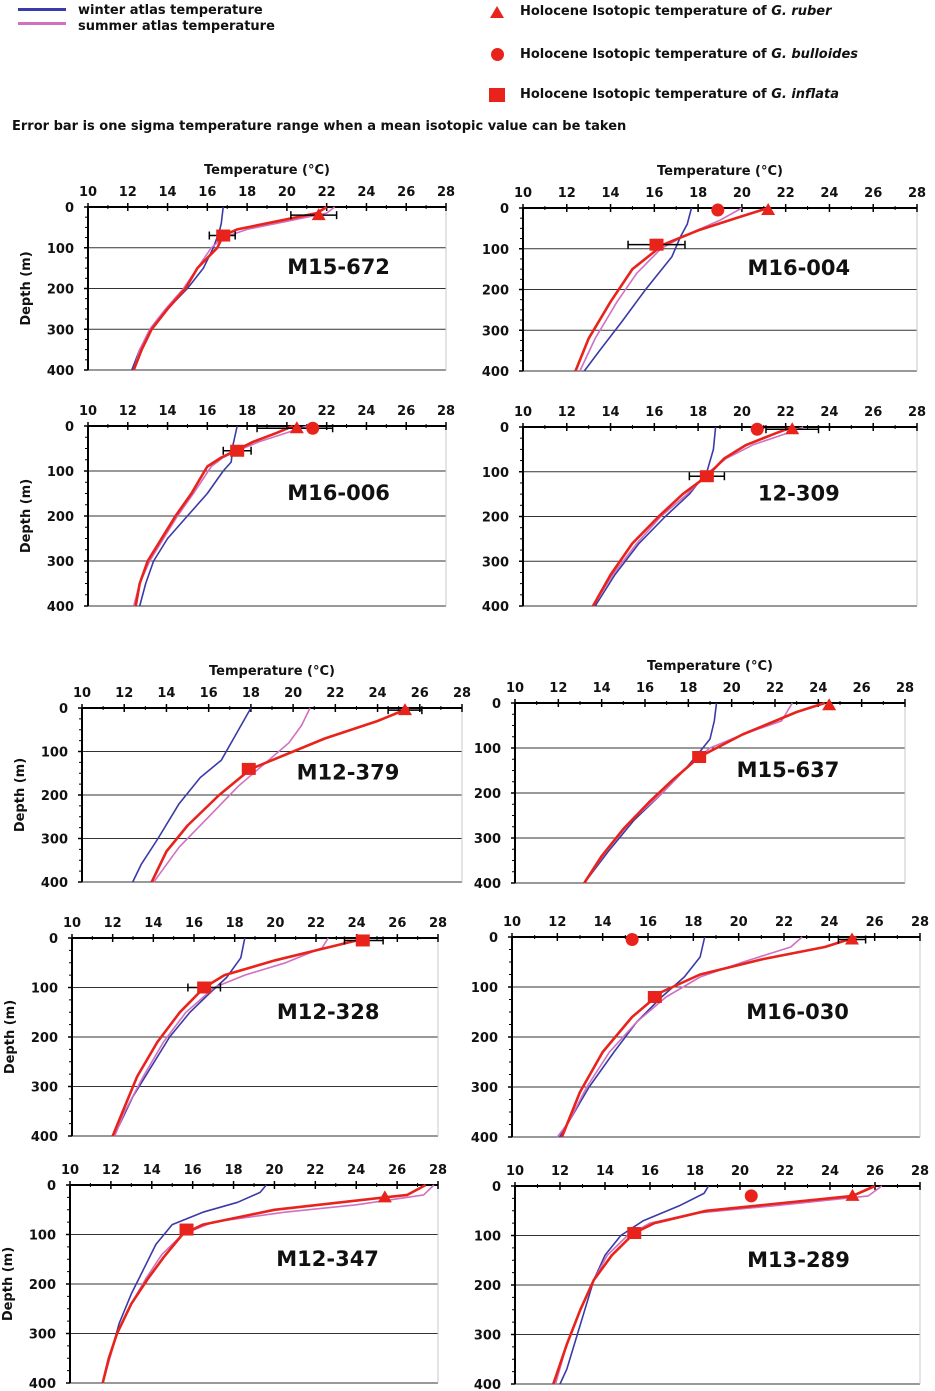 The width and height of the screenshot is (935, 1391). Describe the element at coordinates (805, 94) in the screenshot. I see `inflata-legend-species: G. inflata` at that location.